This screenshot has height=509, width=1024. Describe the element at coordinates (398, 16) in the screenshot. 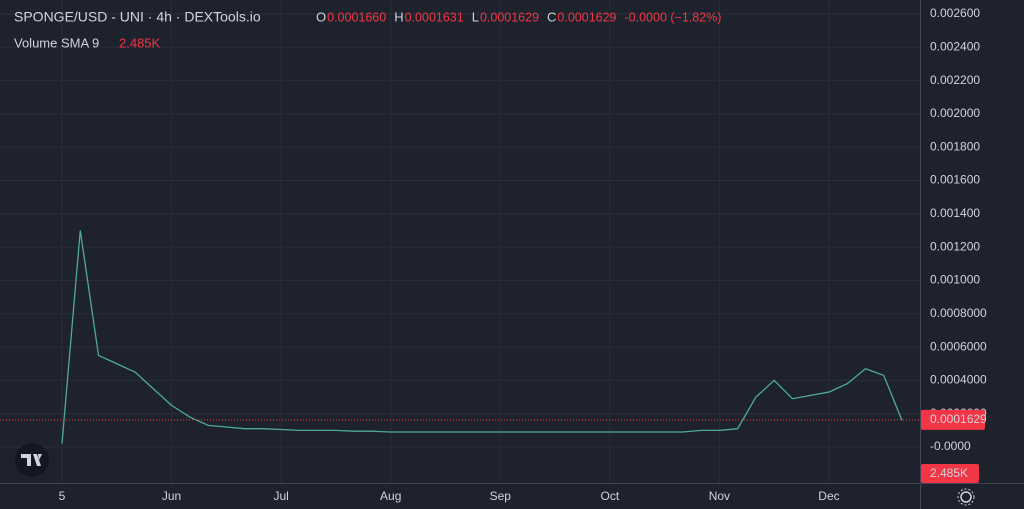

I see `ohlc-key: H` at that location.